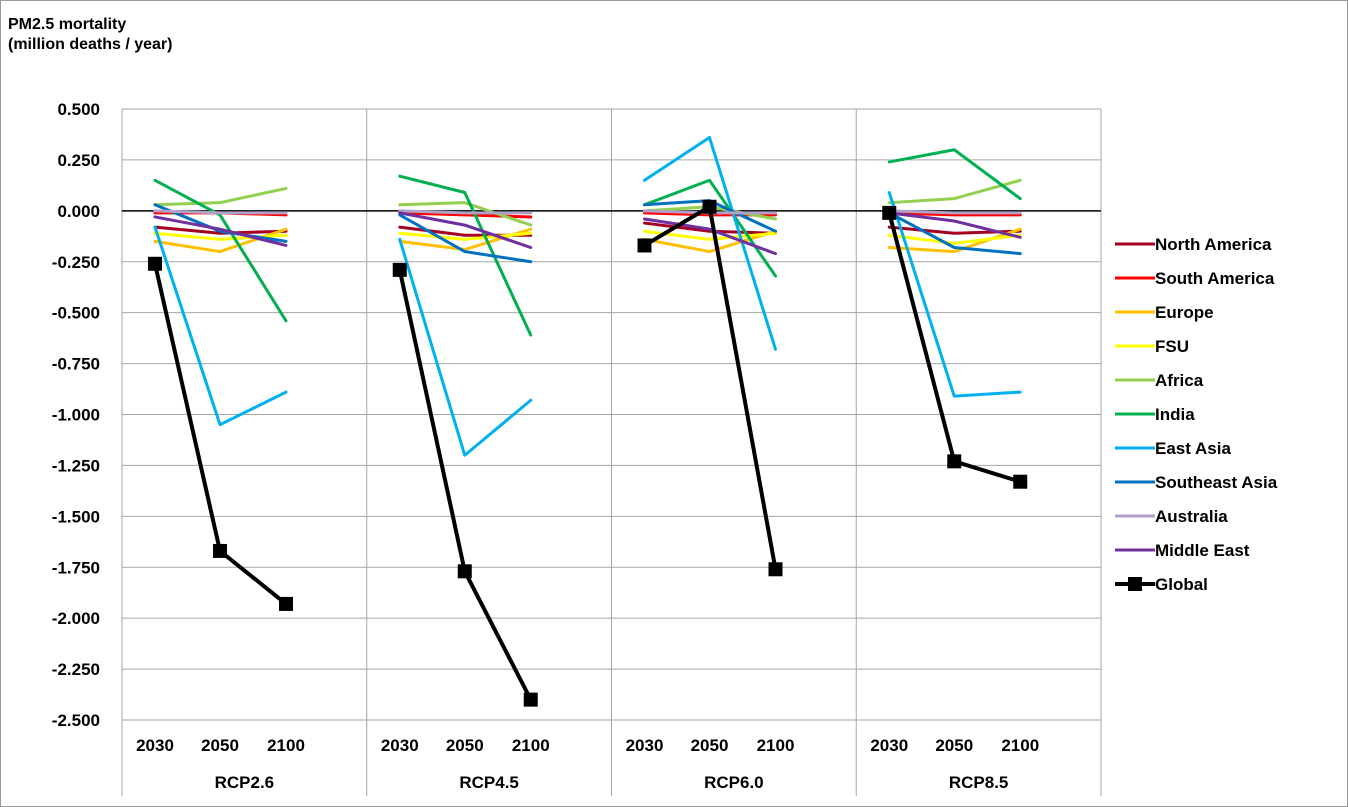  I want to click on y-tick-label: -0.500, so click(76, 313).